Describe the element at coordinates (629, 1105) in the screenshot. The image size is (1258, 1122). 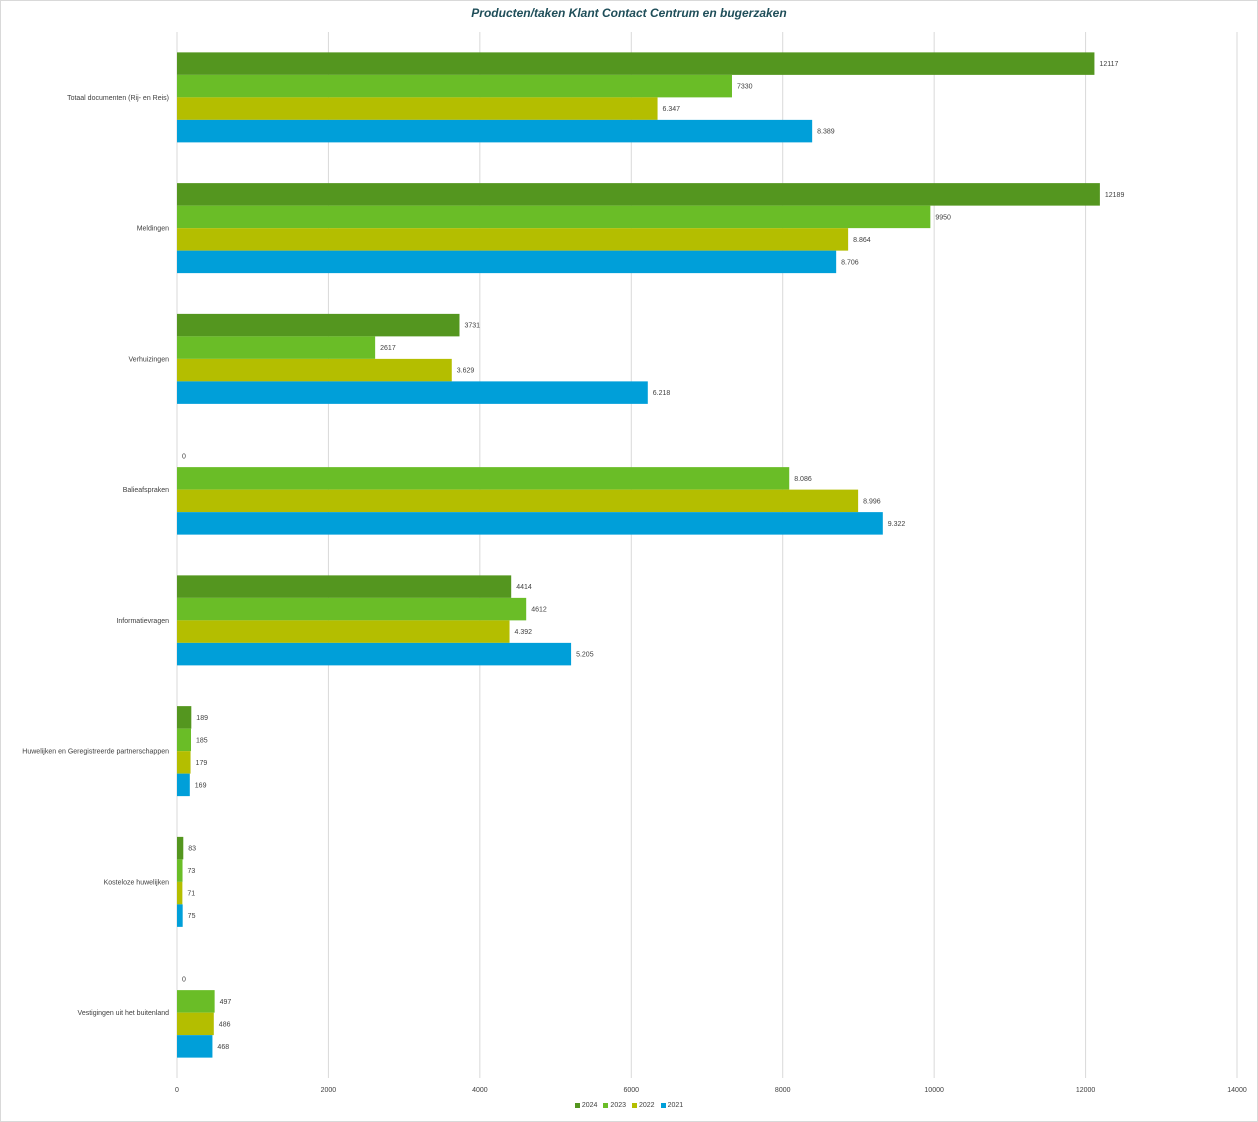
I see `chart-legend: 2024 2023 2022 2021` at that location.